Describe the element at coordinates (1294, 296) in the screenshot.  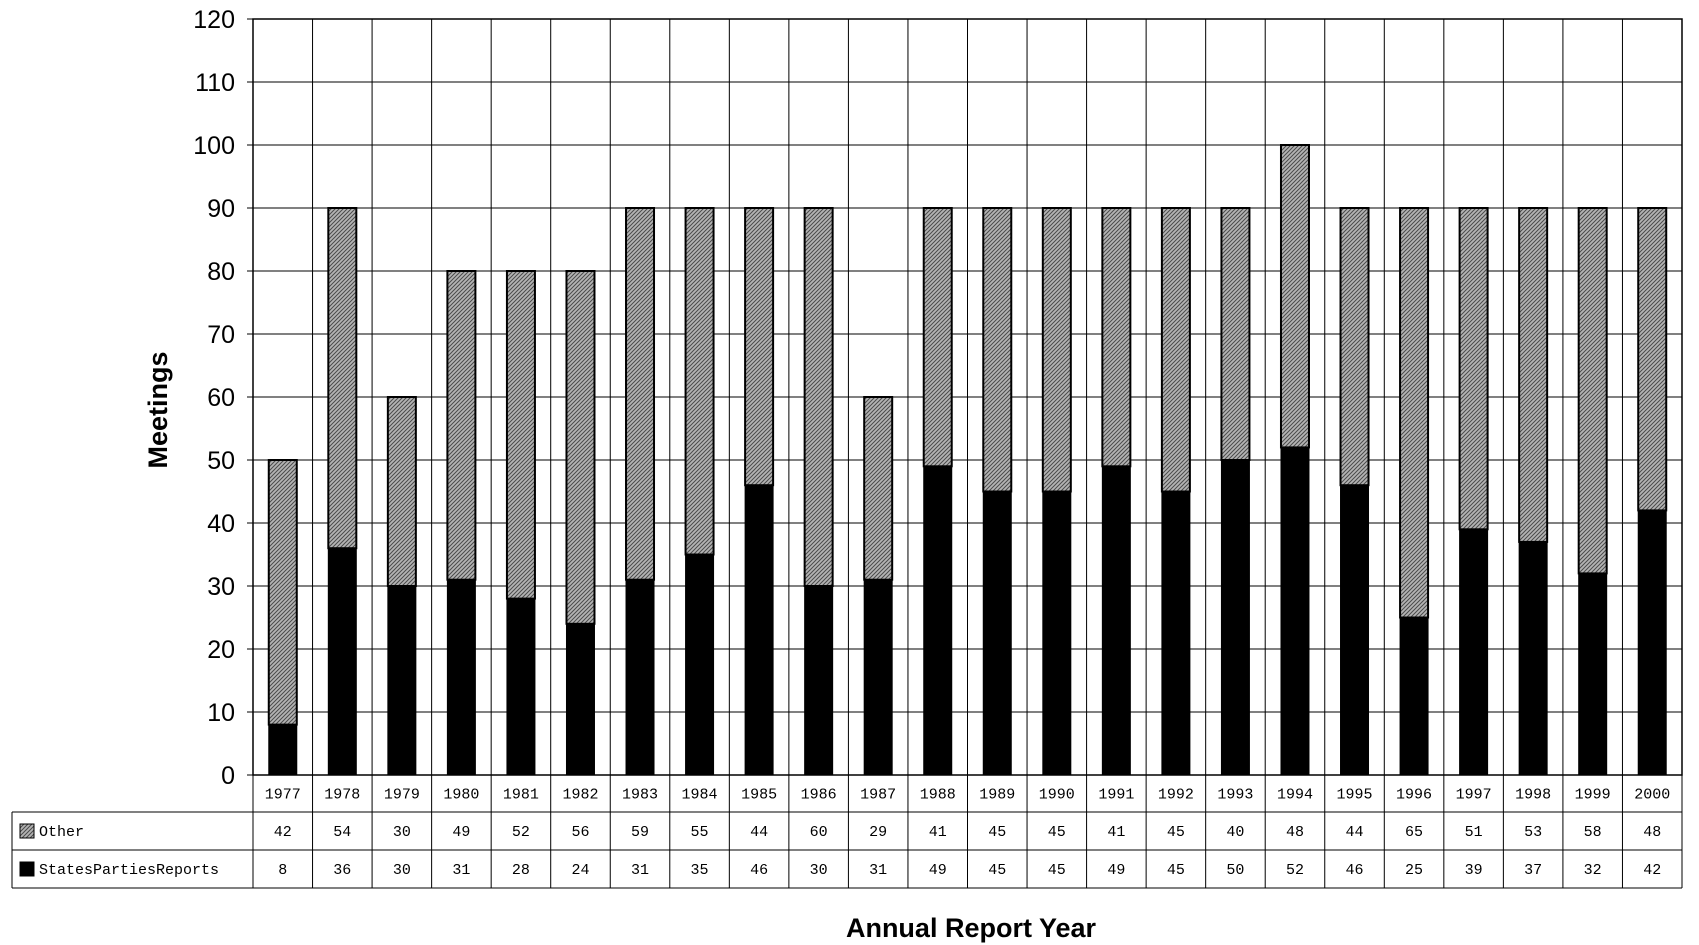
I see `bar-other-1994` at that location.